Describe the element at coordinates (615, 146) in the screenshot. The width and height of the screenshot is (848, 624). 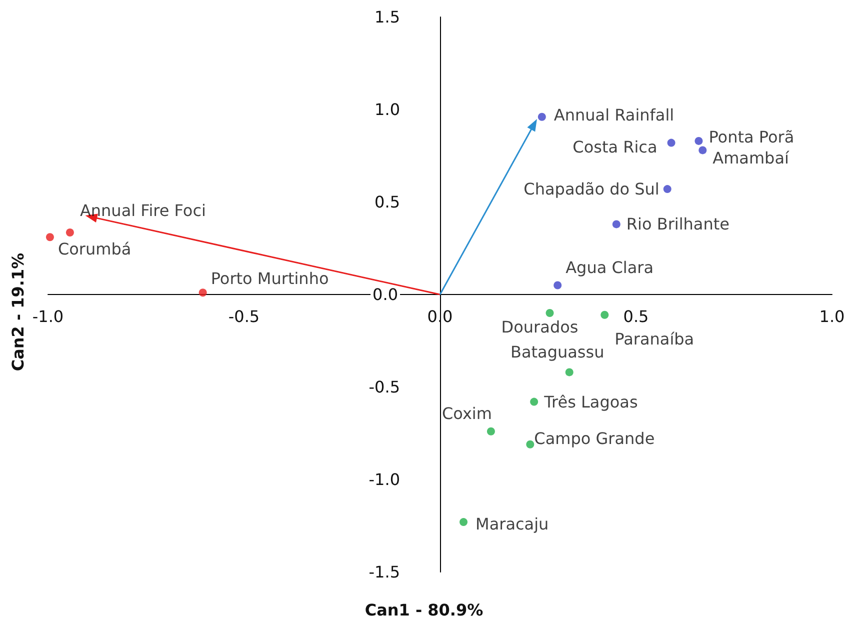
I see `annotation: Costa Rica` at that location.